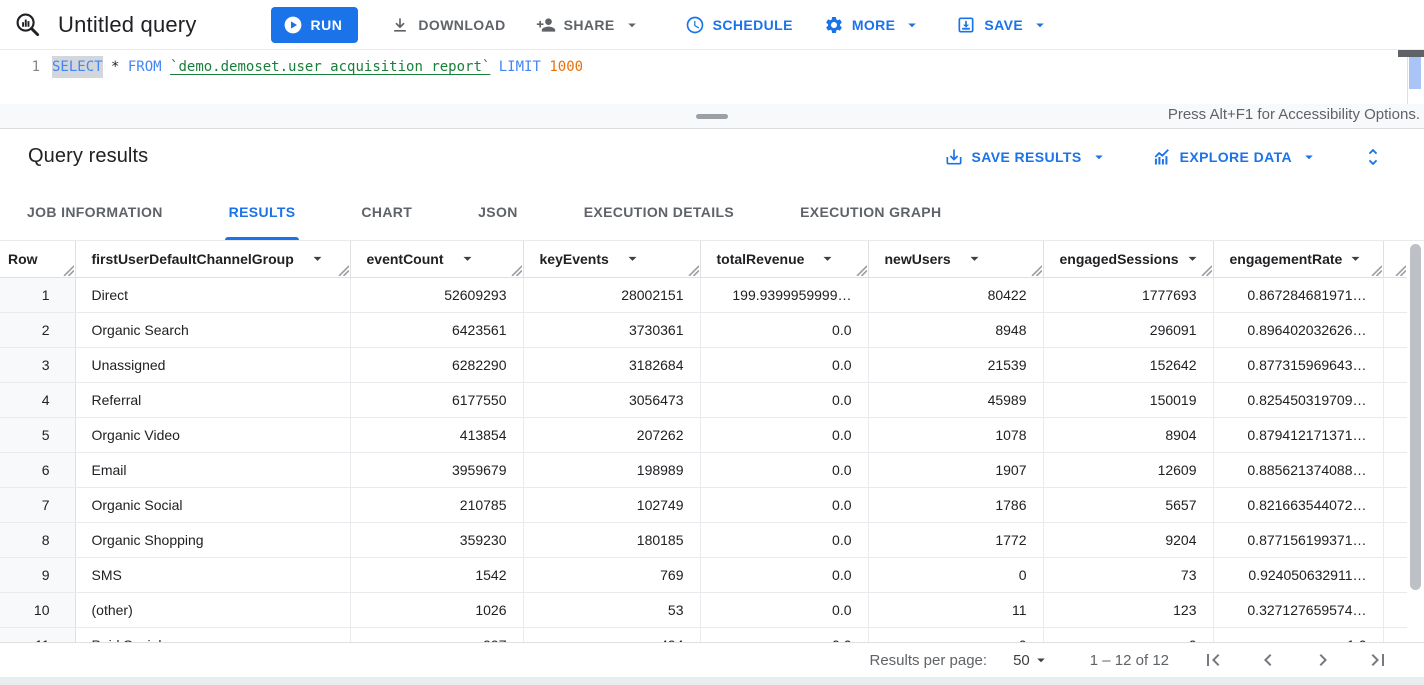 Image resolution: width=1424 pixels, height=685 pixels. What do you see at coordinates (873, 25) in the screenshot?
I see `more-button: MORE` at bounding box center [873, 25].